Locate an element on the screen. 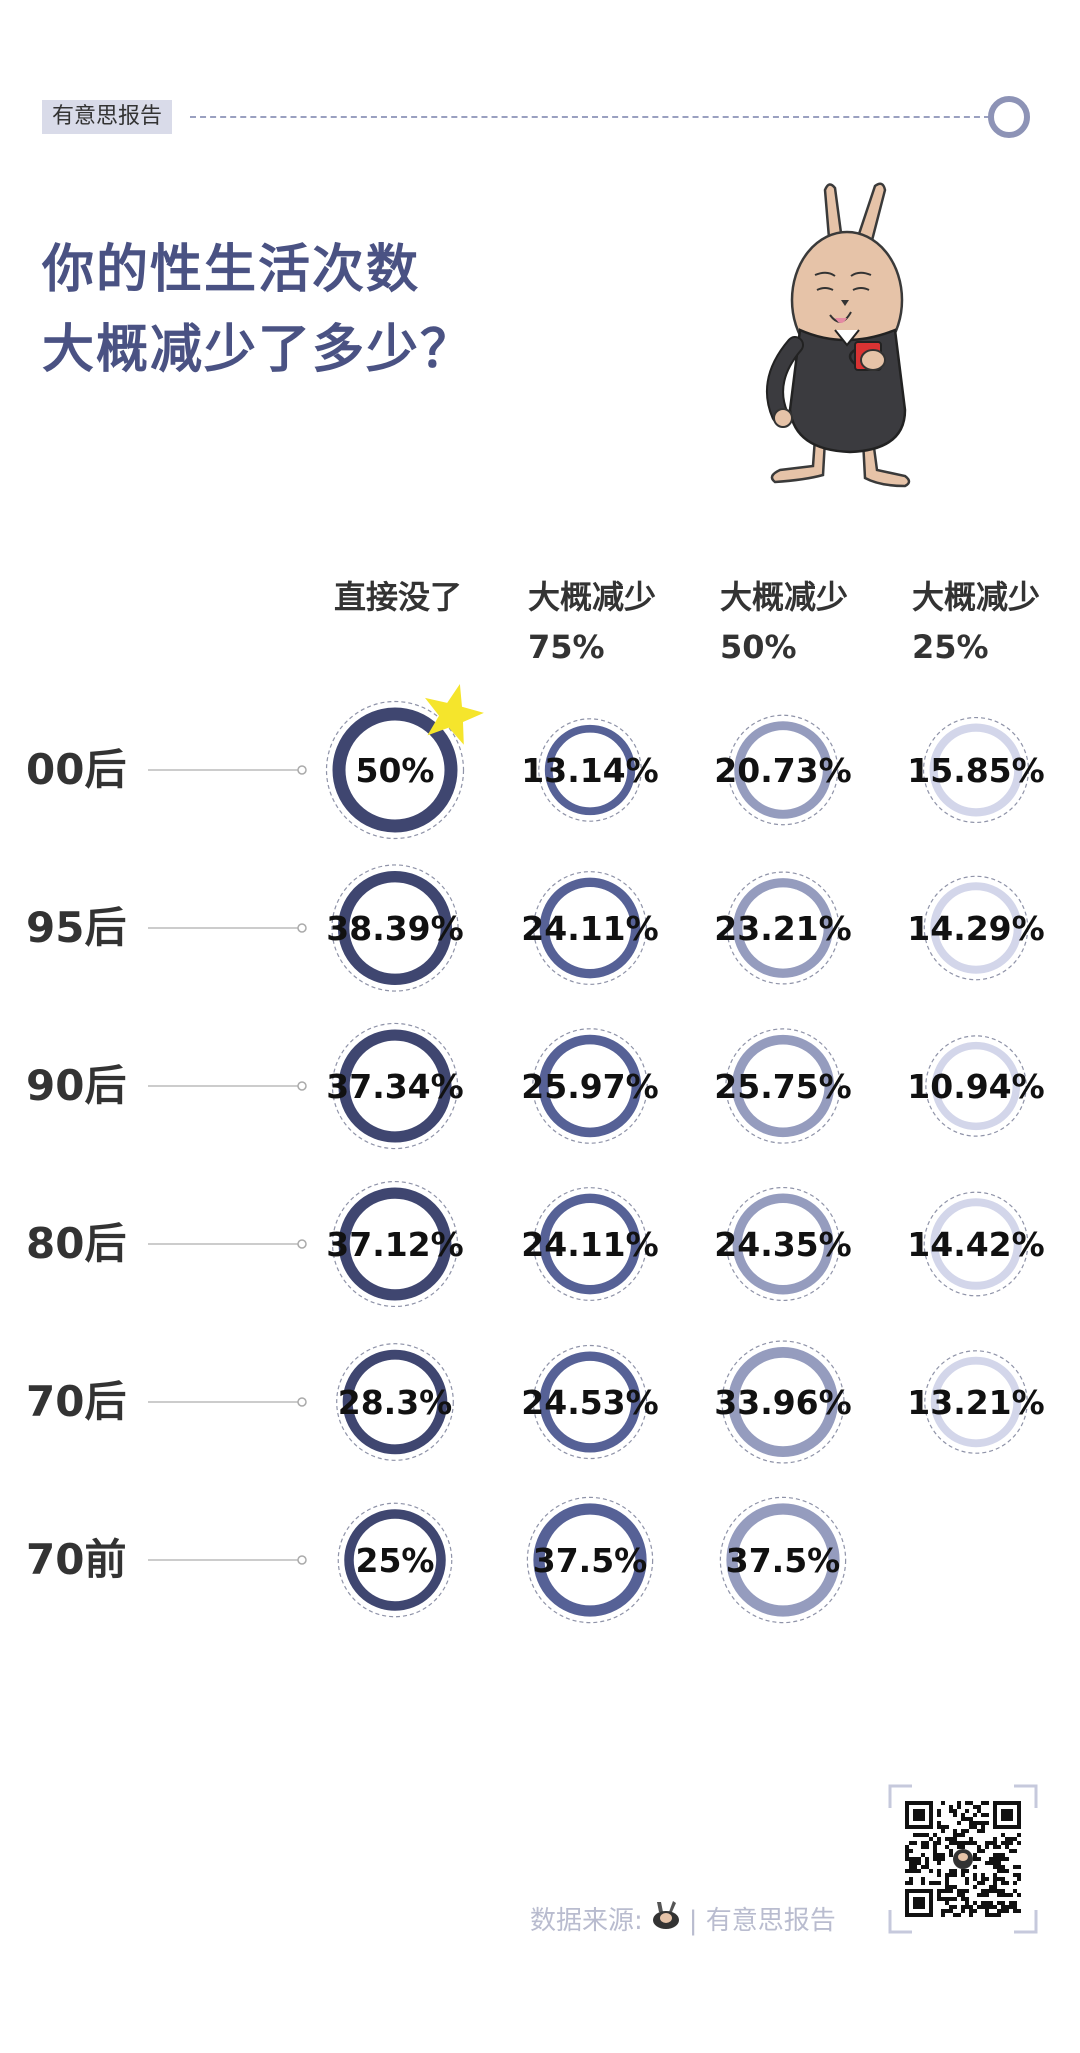 The height and width of the screenshot is (2053, 1080). header-end-ring is located at coordinates (1009, 117).